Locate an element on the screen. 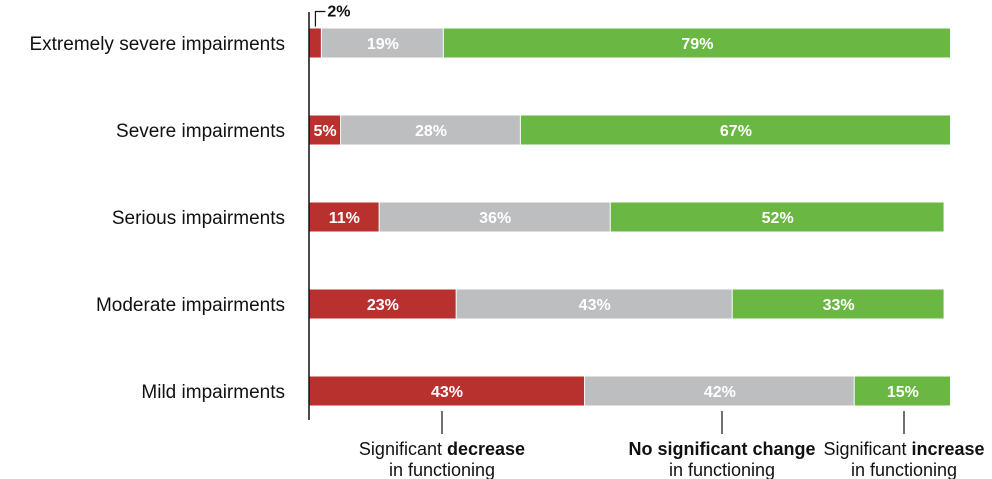 This screenshot has height=479, width=992. legend-label-emphasis: increase is located at coordinates (948, 449).